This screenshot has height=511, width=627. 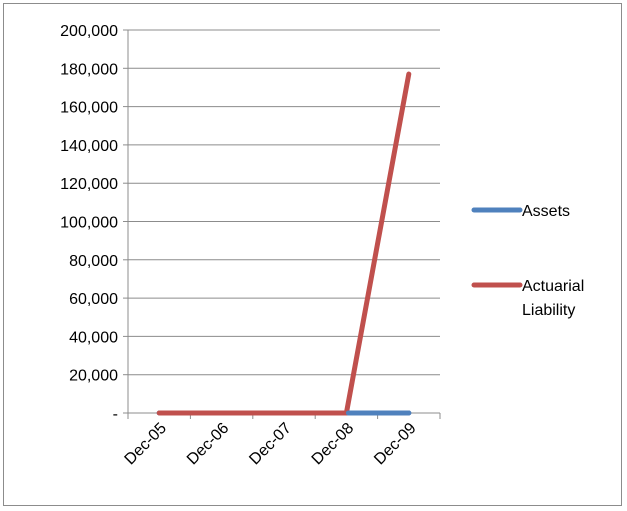 I want to click on y-tick-label: -, so click(x=115, y=414).